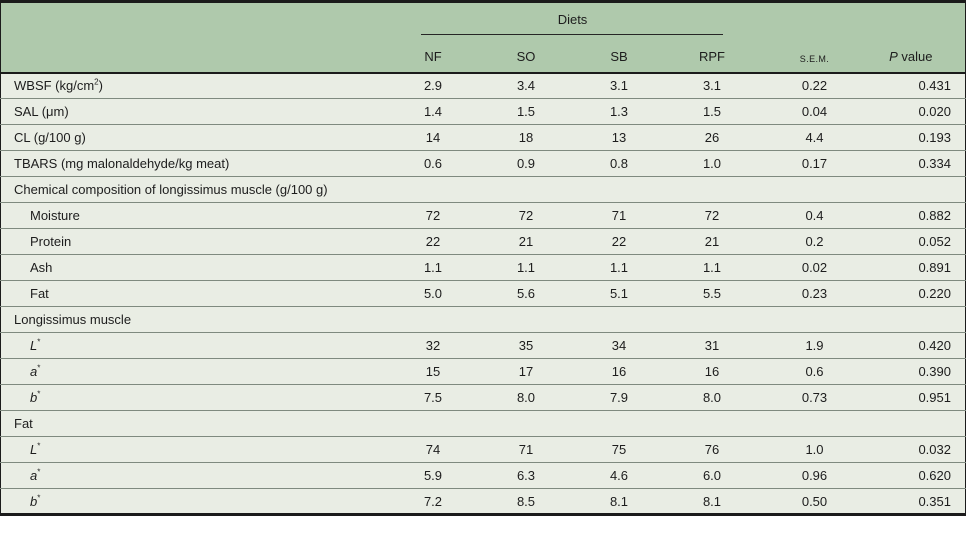 The height and width of the screenshot is (551, 966). Describe the element at coordinates (918, 37) in the screenshot. I see `pvalue-column-header: P value` at that location.